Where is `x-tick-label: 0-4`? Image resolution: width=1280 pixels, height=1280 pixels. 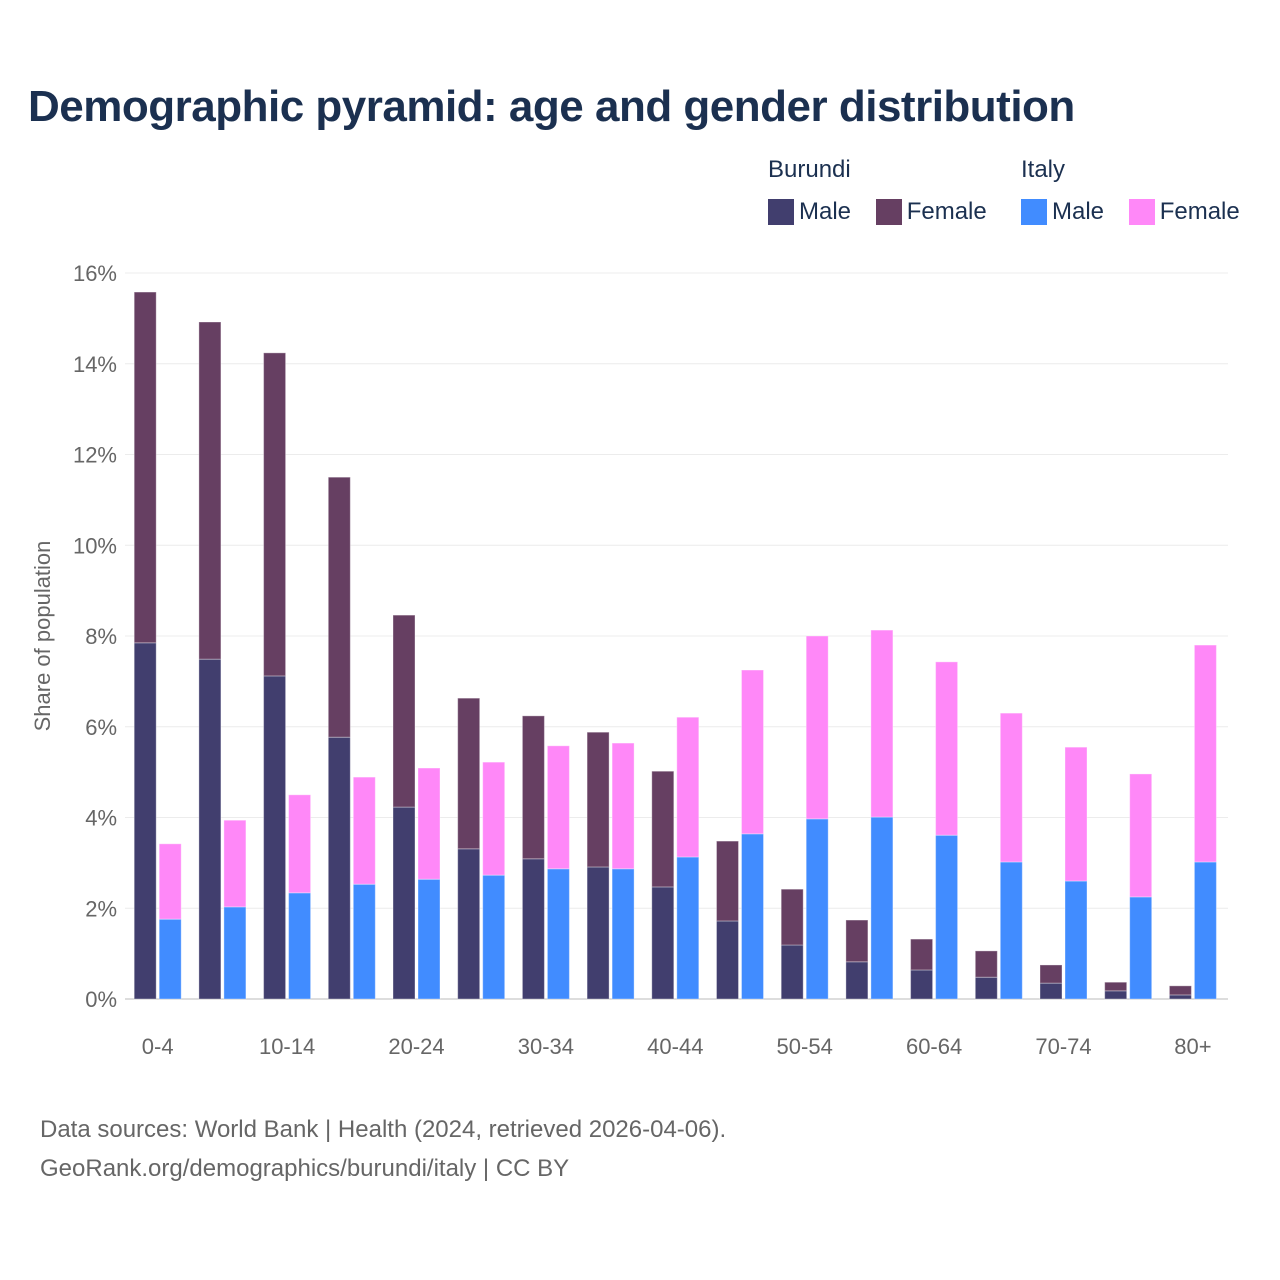
x-tick-label: 0-4 is located at coordinates (158, 1046).